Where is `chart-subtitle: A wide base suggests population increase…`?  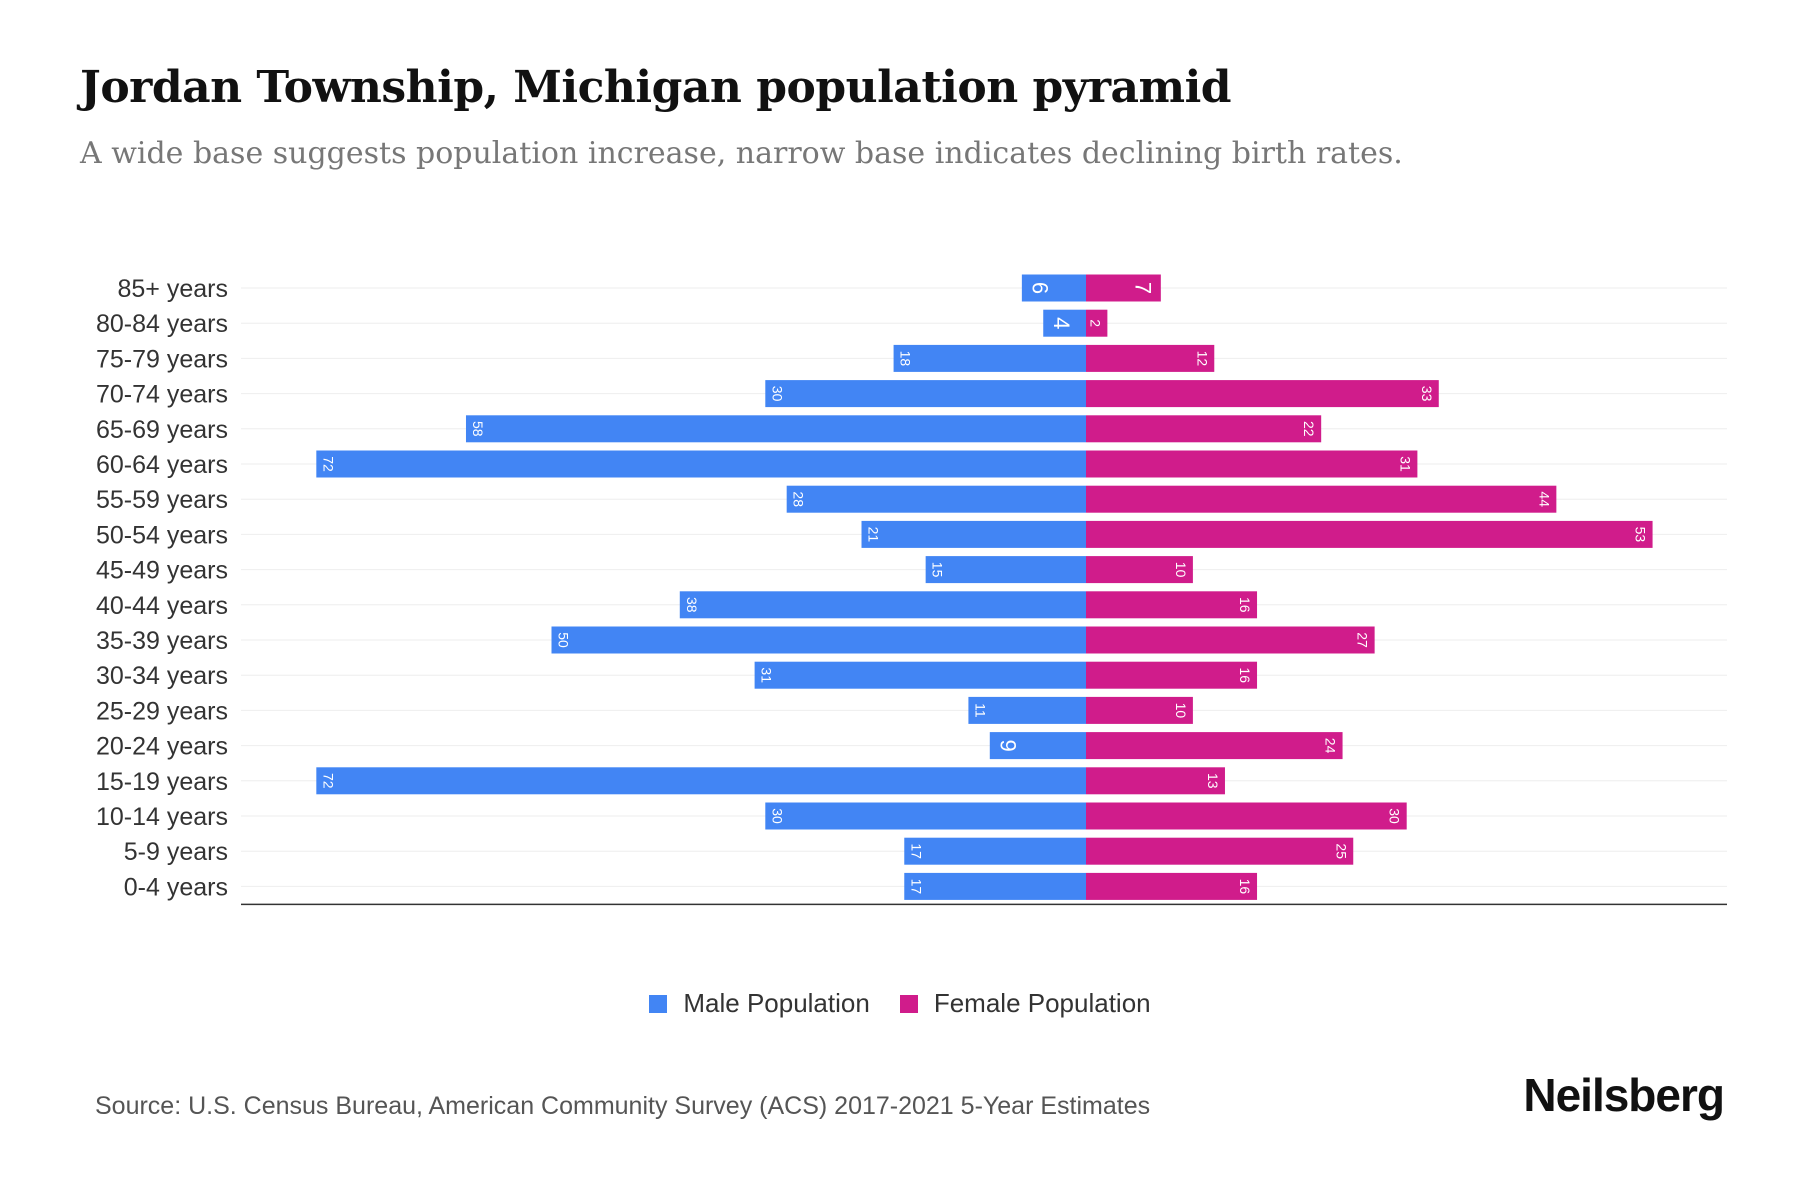
chart-subtitle: A wide base suggests population increase… is located at coordinates (741, 153).